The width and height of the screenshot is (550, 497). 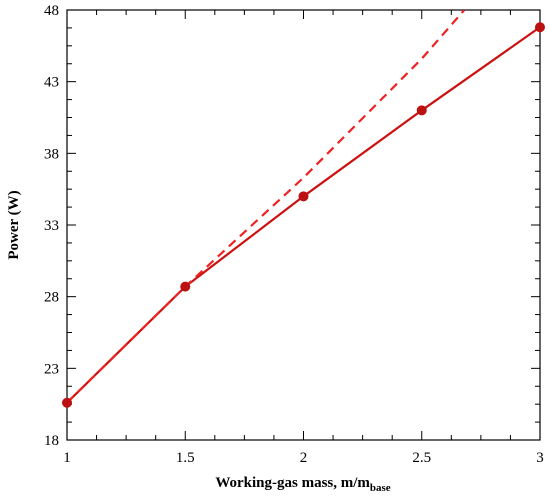 I want to click on x-tick-label: 1.5, so click(x=185, y=458).